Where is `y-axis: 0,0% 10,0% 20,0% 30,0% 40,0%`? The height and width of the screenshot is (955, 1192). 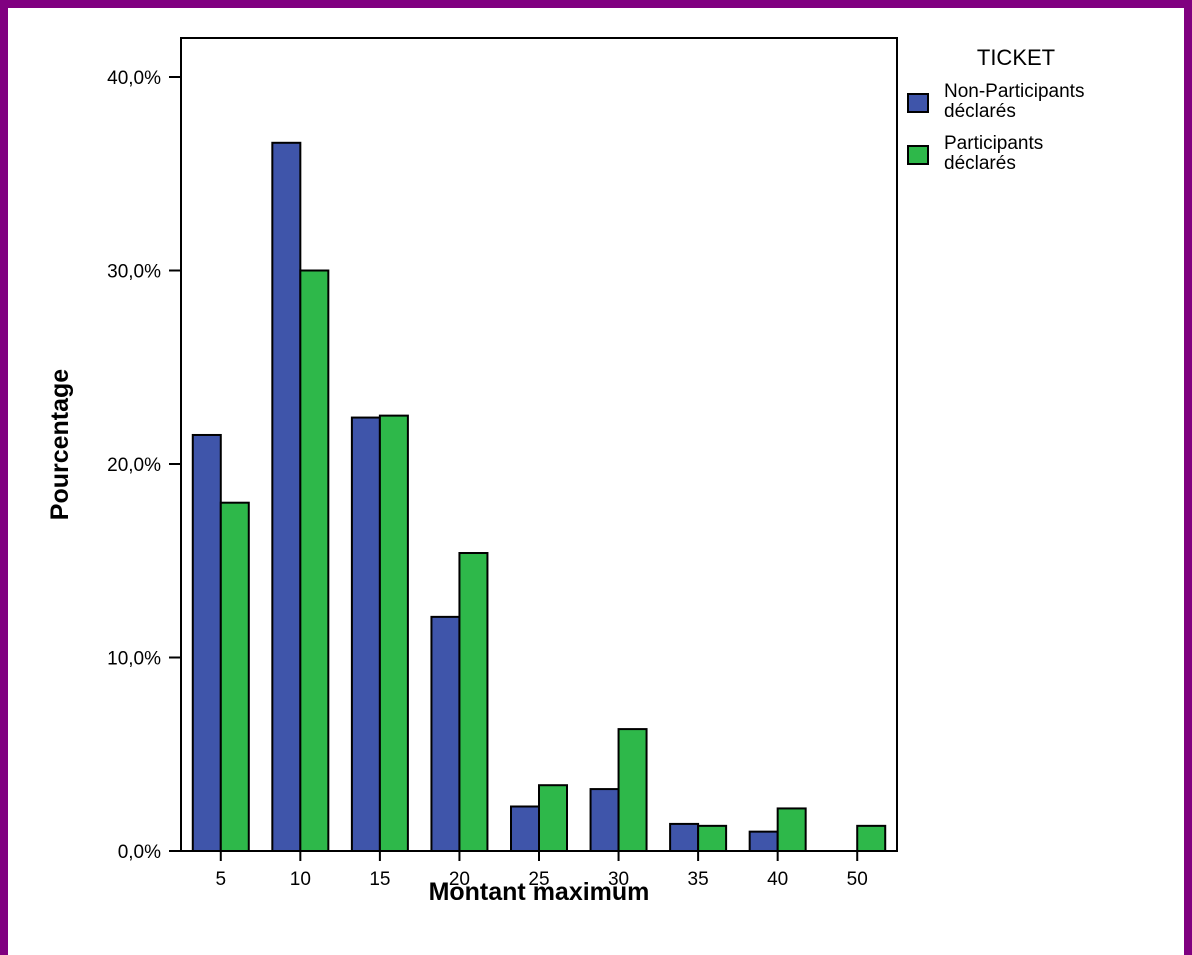
y-axis: 0,0% 10,0% 20,0% 30,0% 40,0% is located at coordinates (144, 465).